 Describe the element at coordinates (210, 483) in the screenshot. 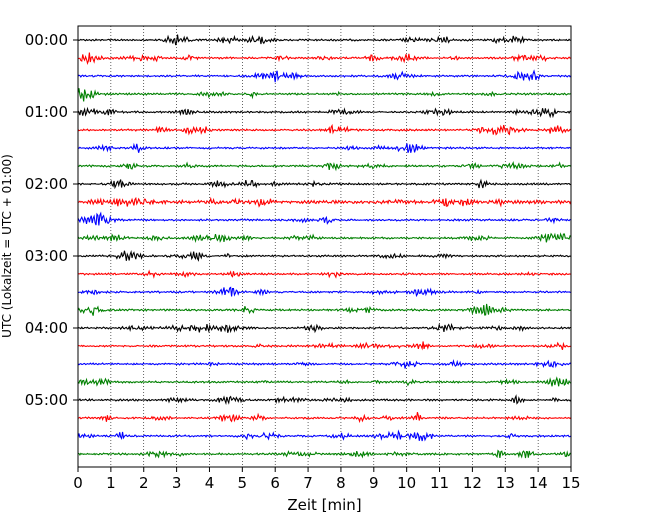

I see `x-tick-label: 4` at that location.